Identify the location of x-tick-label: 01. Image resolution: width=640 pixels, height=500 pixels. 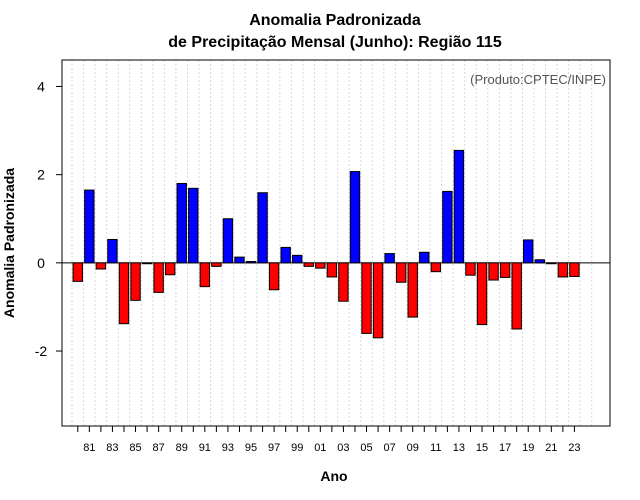
(320, 448).